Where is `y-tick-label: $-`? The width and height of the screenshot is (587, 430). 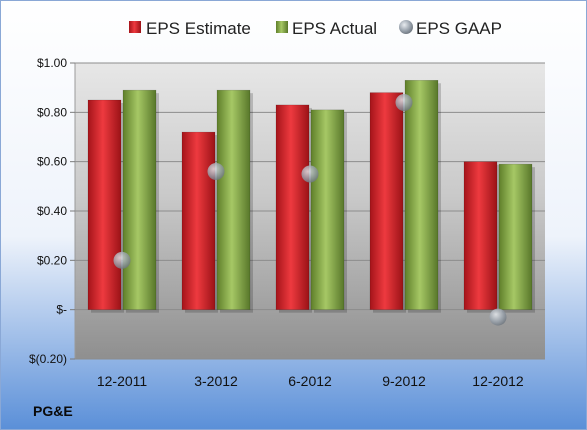
y-tick-label: $- is located at coordinates (61, 310).